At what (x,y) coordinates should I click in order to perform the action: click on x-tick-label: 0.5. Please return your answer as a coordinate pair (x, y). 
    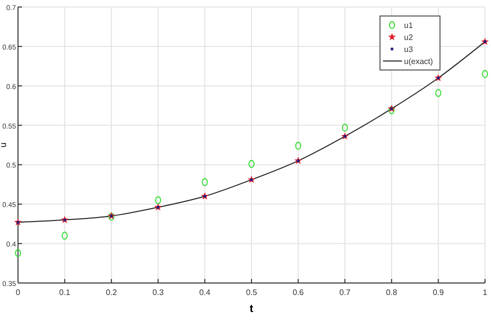
    Looking at the image, I should click on (252, 292).